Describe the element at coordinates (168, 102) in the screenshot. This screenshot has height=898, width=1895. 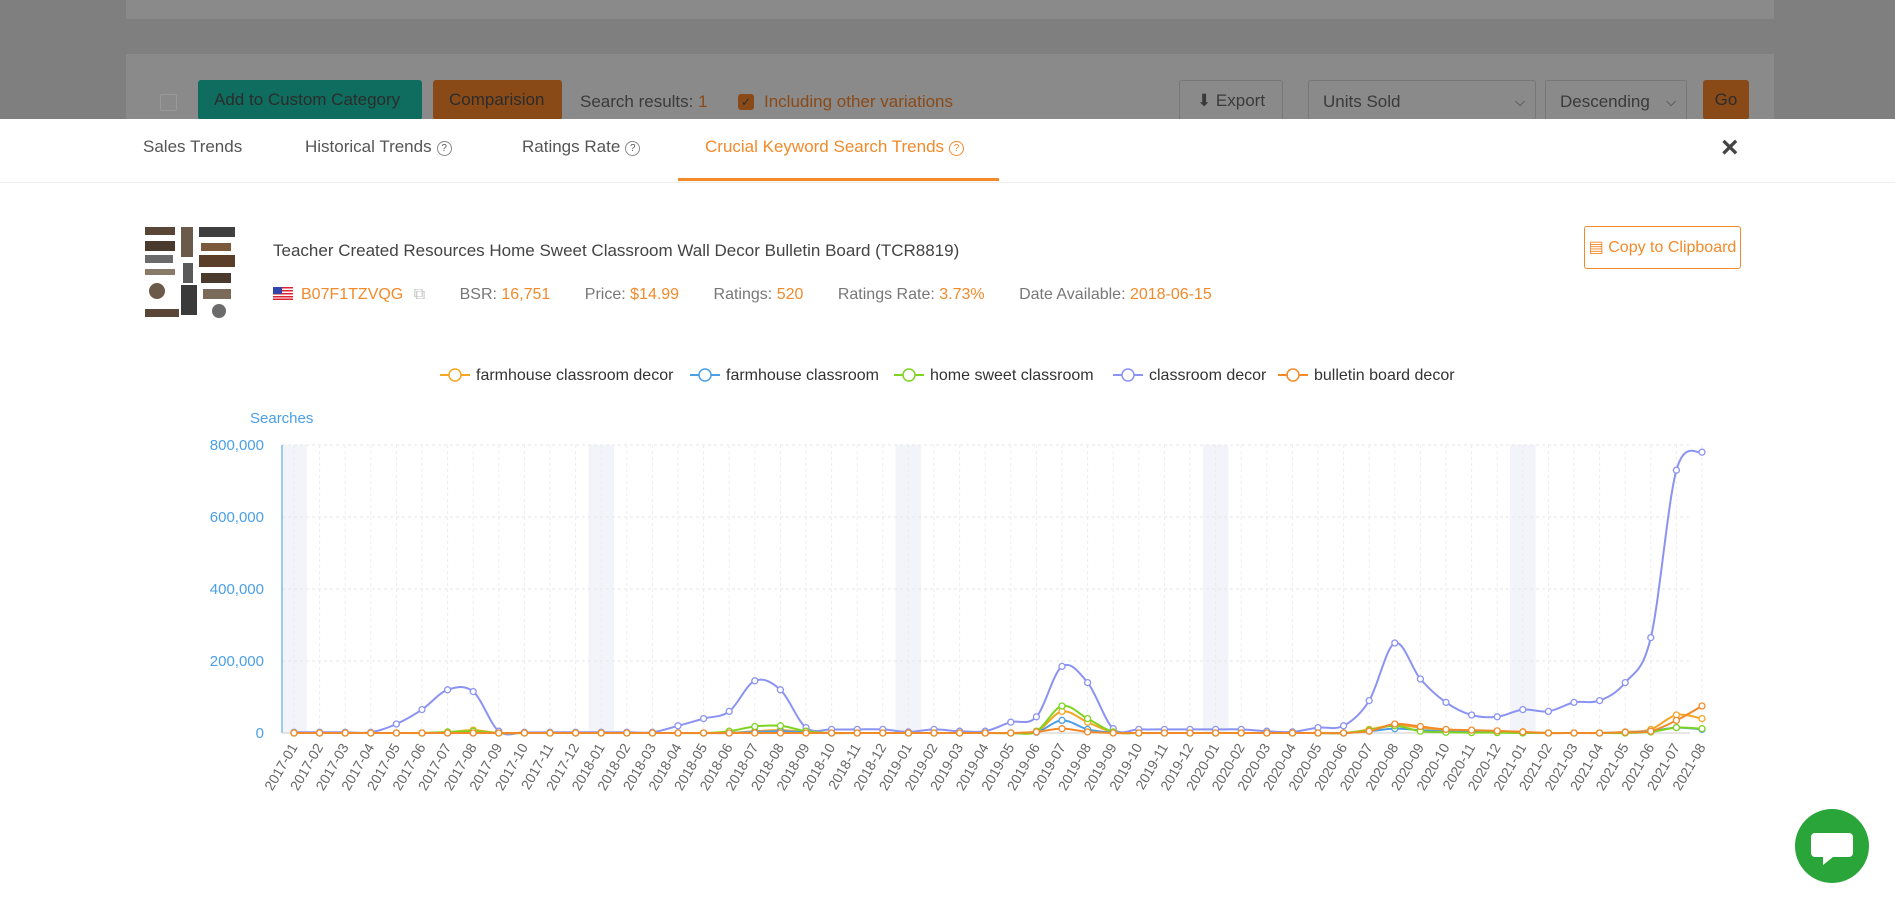
I see `select-all-checkbox` at that location.